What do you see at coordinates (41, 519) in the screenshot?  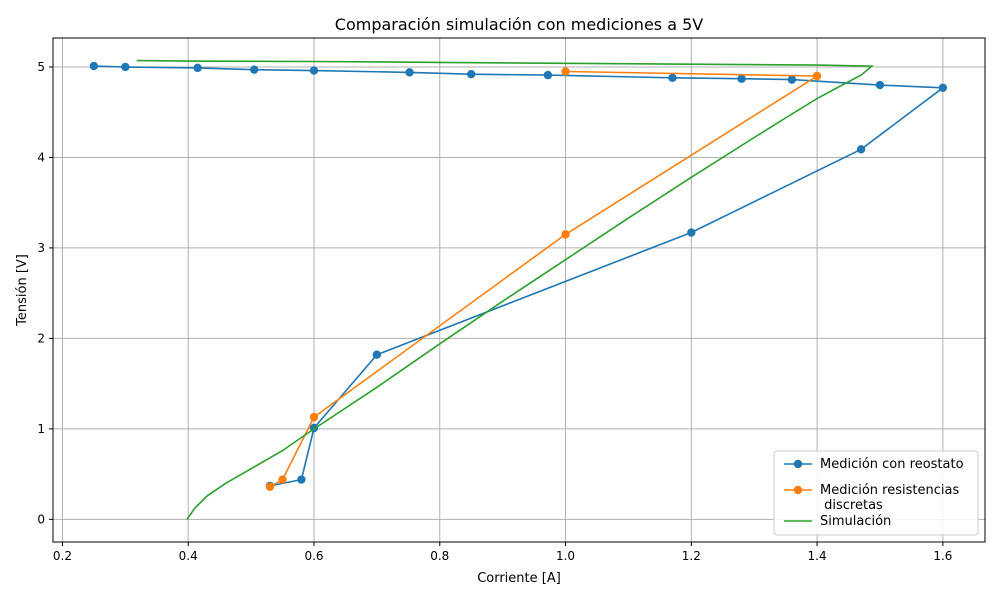 I see `y-tick-label: 0` at bounding box center [41, 519].